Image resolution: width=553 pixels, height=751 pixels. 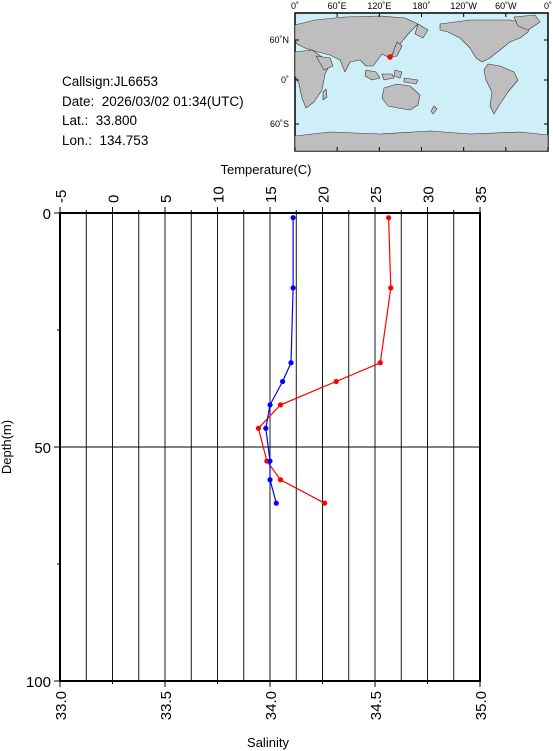 What do you see at coordinates (153, 101) in the screenshot?
I see `date-text: Date: 2026/03/02 01:34(UTC)` at bounding box center [153, 101].